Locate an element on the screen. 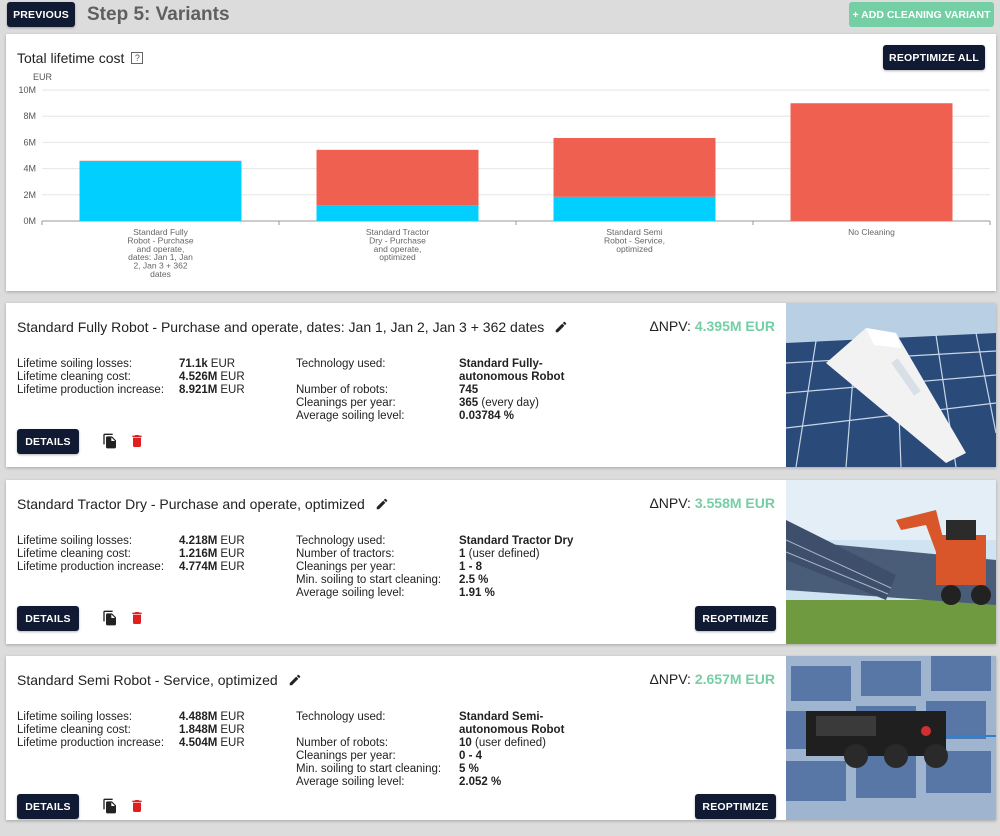  metric-value: 1.216M EUR is located at coordinates (212, 554).